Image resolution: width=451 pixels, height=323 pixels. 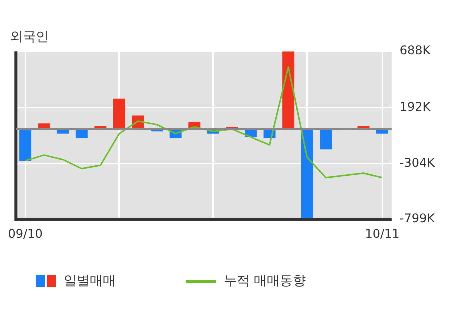 What do you see at coordinates (29, 38) in the screenshot?
I see `chart-title: 외국인` at bounding box center [29, 38].